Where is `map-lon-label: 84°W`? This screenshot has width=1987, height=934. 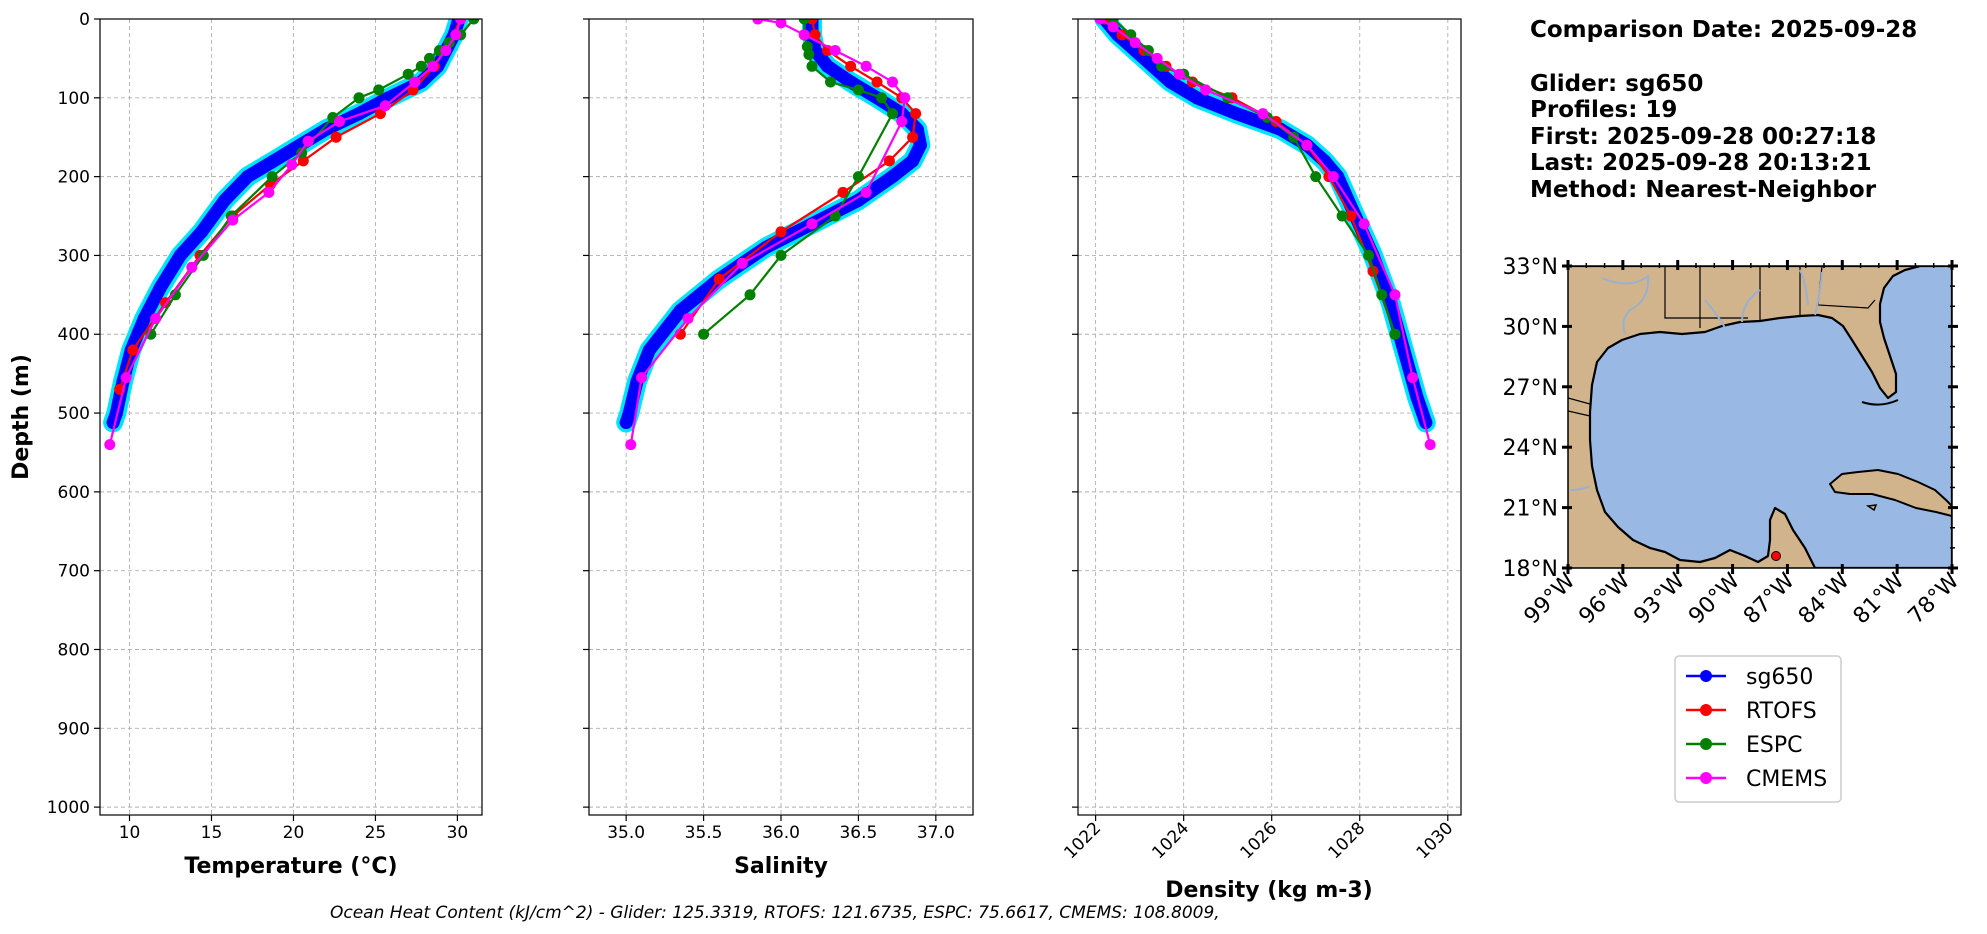
map-lon-label: 84°W is located at coordinates (1824, 598).